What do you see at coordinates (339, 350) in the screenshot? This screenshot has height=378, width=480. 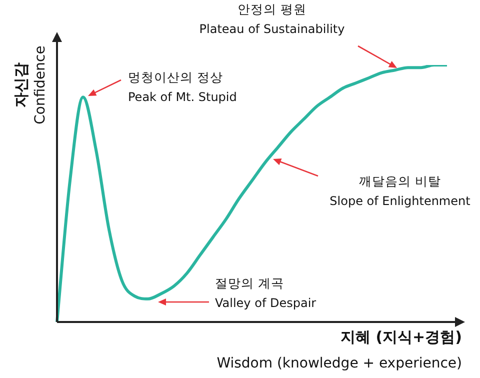 I see `x-axis-title: 지혜 (지식+경험) Wisdom (knowledge + experience)` at bounding box center [339, 350].